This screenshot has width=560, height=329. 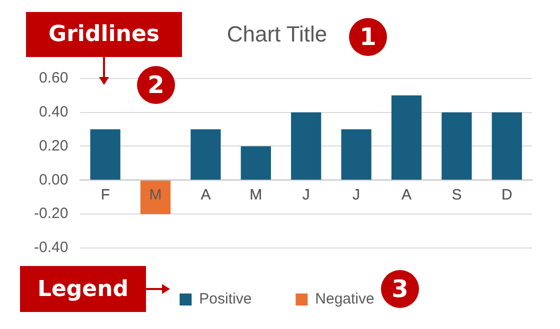 What do you see at coordinates (457, 195) in the screenshot?
I see `x-tick-label: S` at bounding box center [457, 195].